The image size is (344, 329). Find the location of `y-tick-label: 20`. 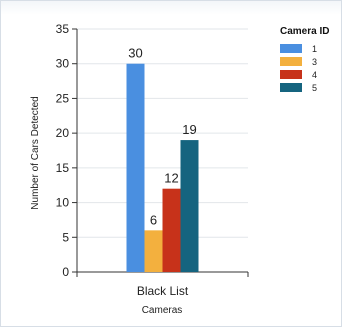

y-tick-label: 20 is located at coordinates (63, 133).